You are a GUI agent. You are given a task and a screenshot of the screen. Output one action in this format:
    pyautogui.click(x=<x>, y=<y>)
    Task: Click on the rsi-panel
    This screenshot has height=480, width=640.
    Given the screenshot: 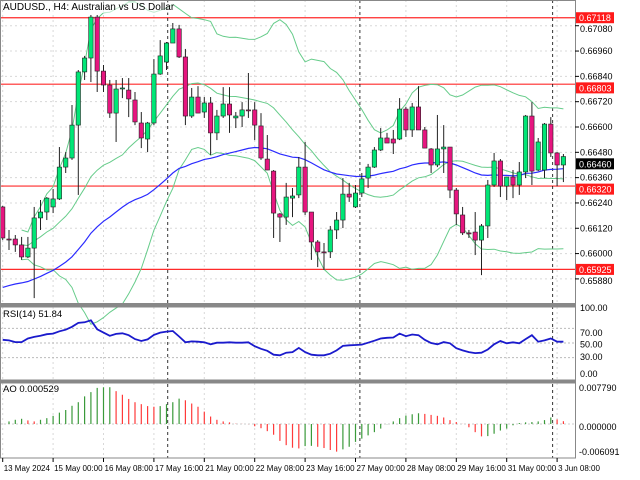 What is the action you would take?
    pyautogui.click(x=283, y=338)
    